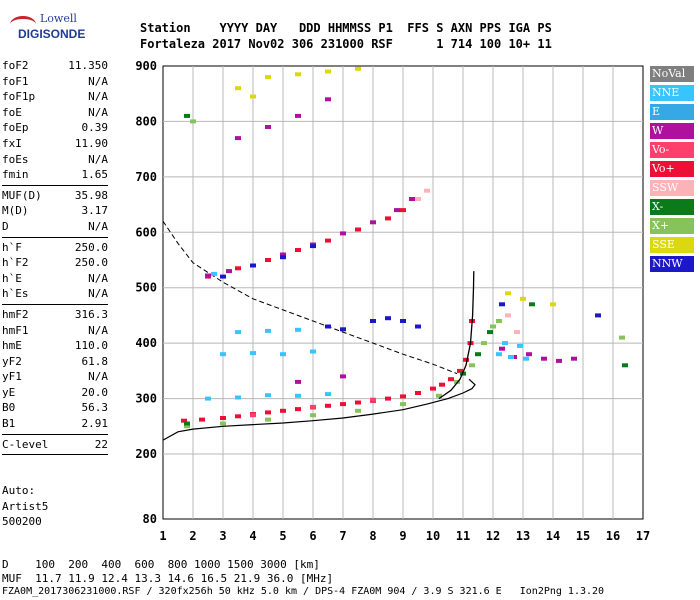 The height and width of the screenshot is (600, 700). I want to click on param-name: D, so click(5, 226).